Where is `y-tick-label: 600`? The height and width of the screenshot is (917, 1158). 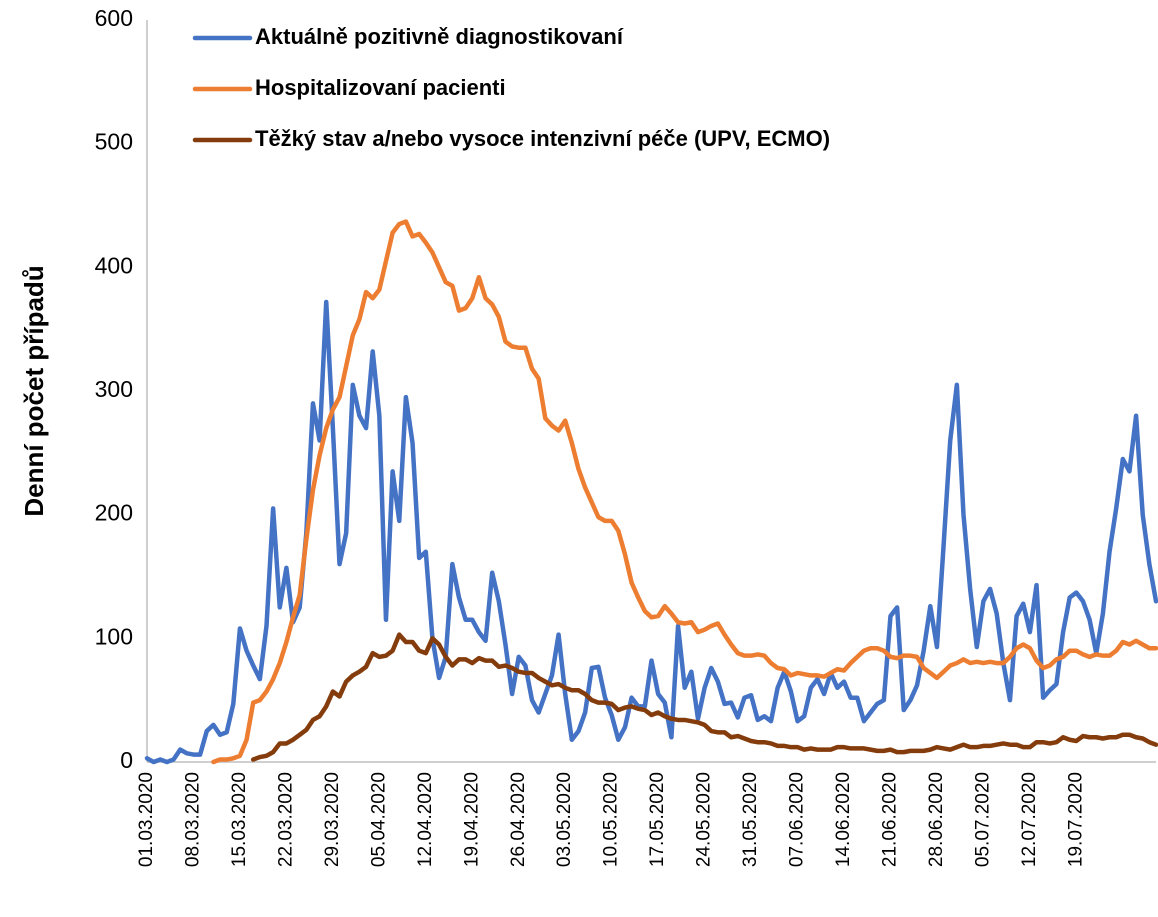 y-tick-label: 600 is located at coordinates (114, 18).